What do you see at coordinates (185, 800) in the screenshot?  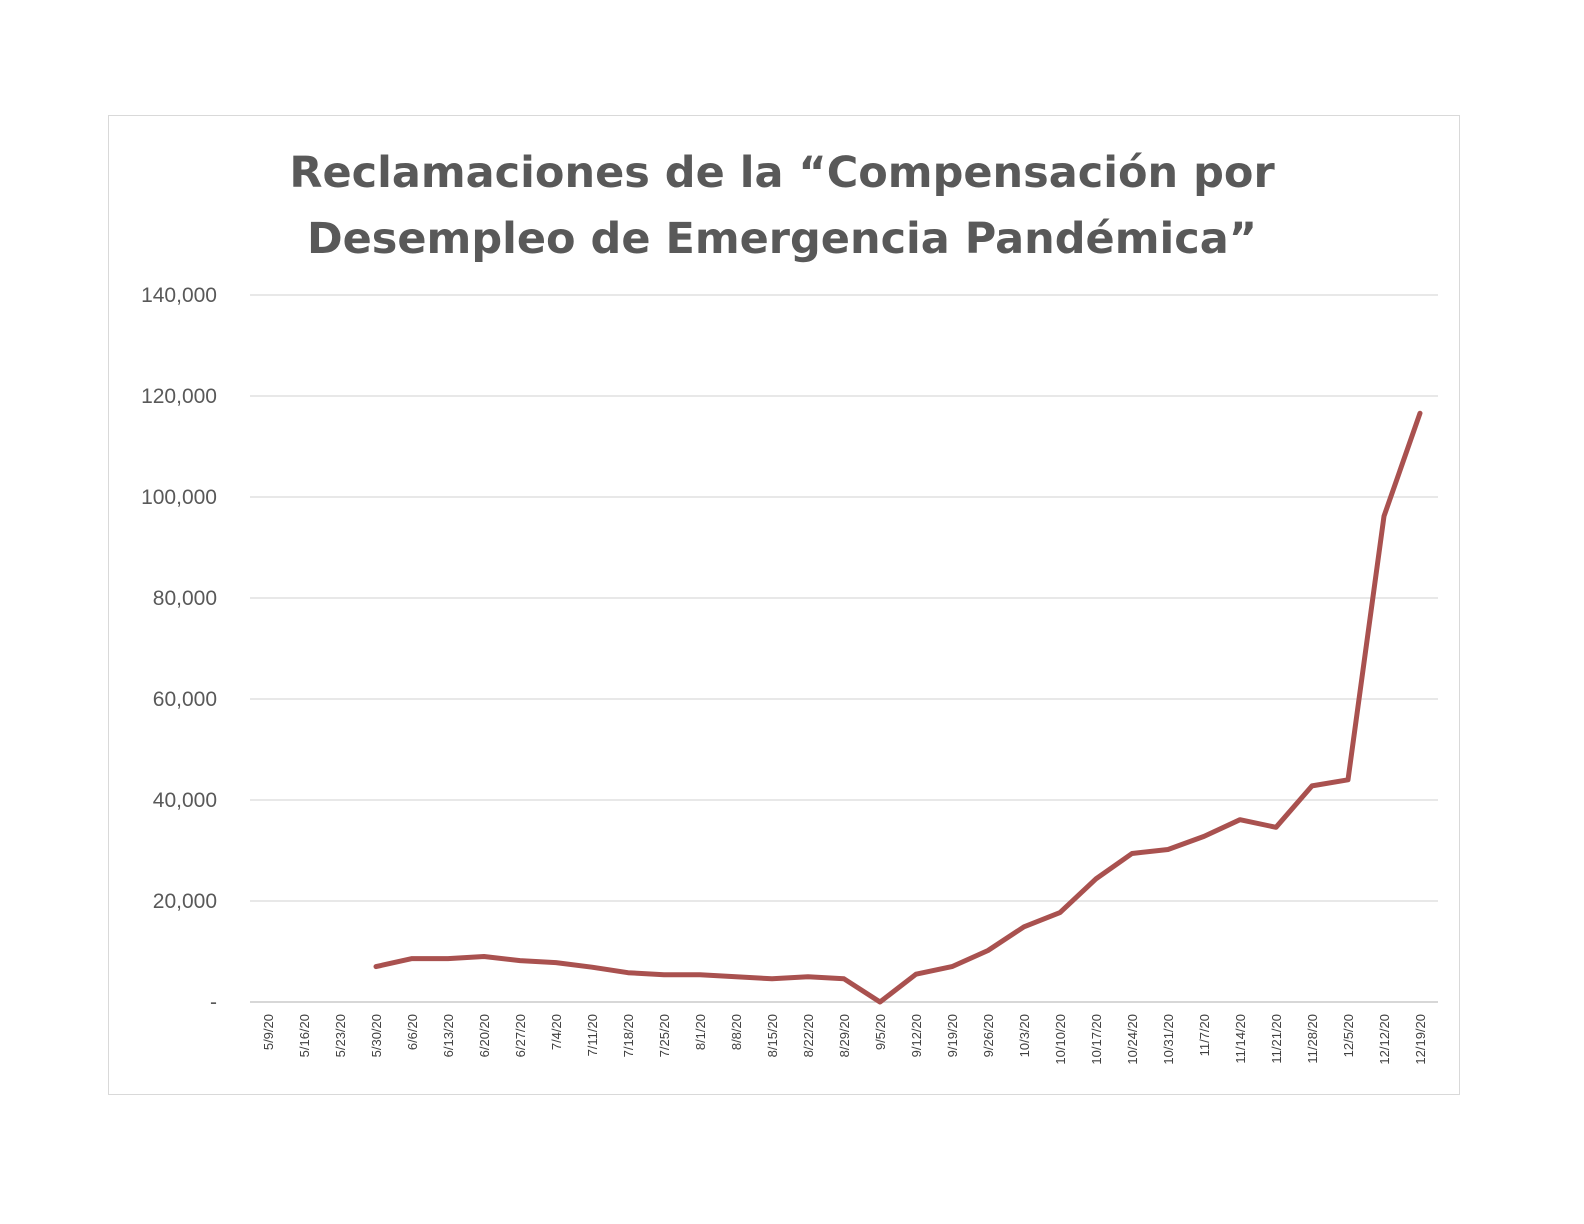 I see `y-tick-label: 40,000` at bounding box center [185, 800].